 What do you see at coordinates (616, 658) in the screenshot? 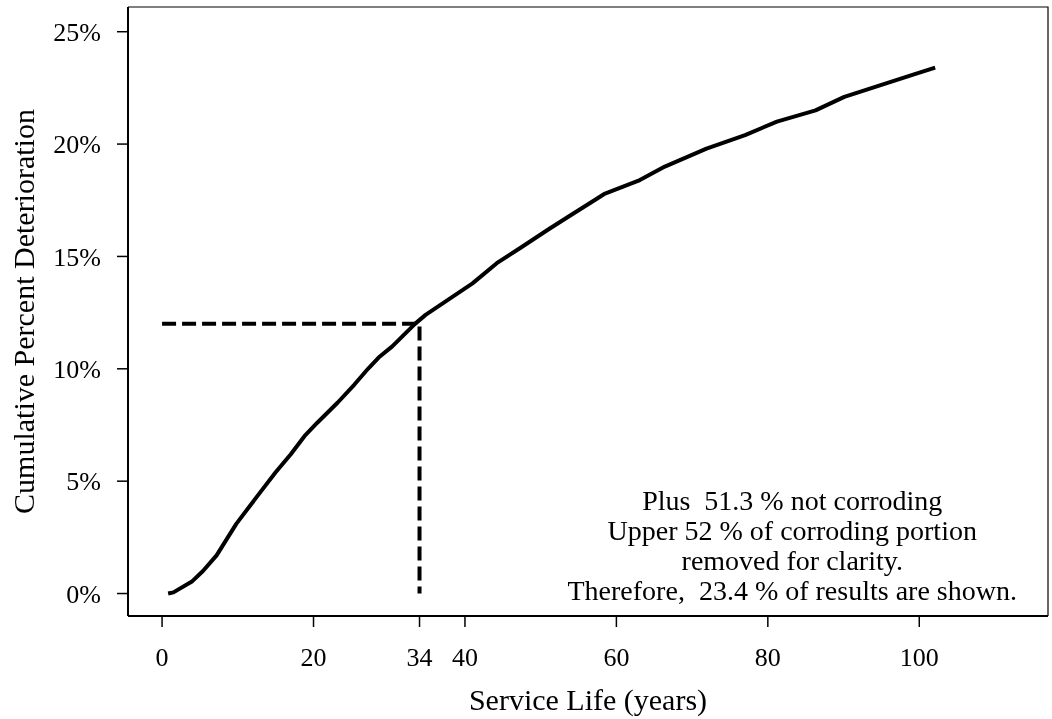
I see `x-tick-label: 60` at bounding box center [616, 658].